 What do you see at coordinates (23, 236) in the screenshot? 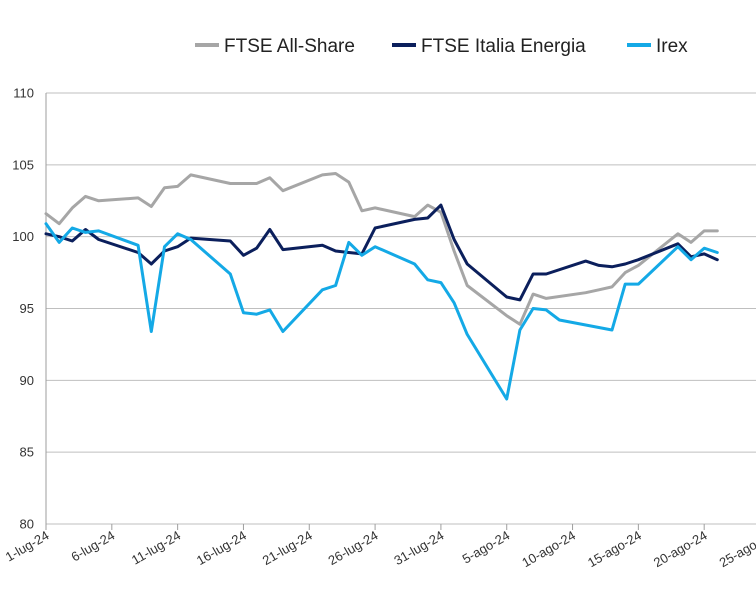
I see `y-tick-label: 100` at bounding box center [23, 236].